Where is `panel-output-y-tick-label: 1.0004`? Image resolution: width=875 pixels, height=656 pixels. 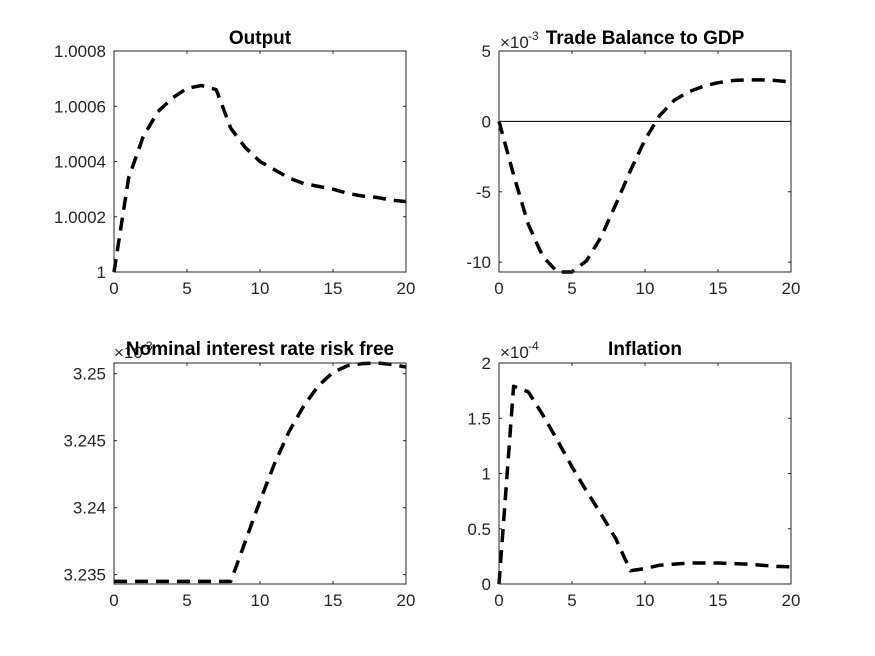
panel-output-y-tick-label: 1.0004 is located at coordinates (80, 162).